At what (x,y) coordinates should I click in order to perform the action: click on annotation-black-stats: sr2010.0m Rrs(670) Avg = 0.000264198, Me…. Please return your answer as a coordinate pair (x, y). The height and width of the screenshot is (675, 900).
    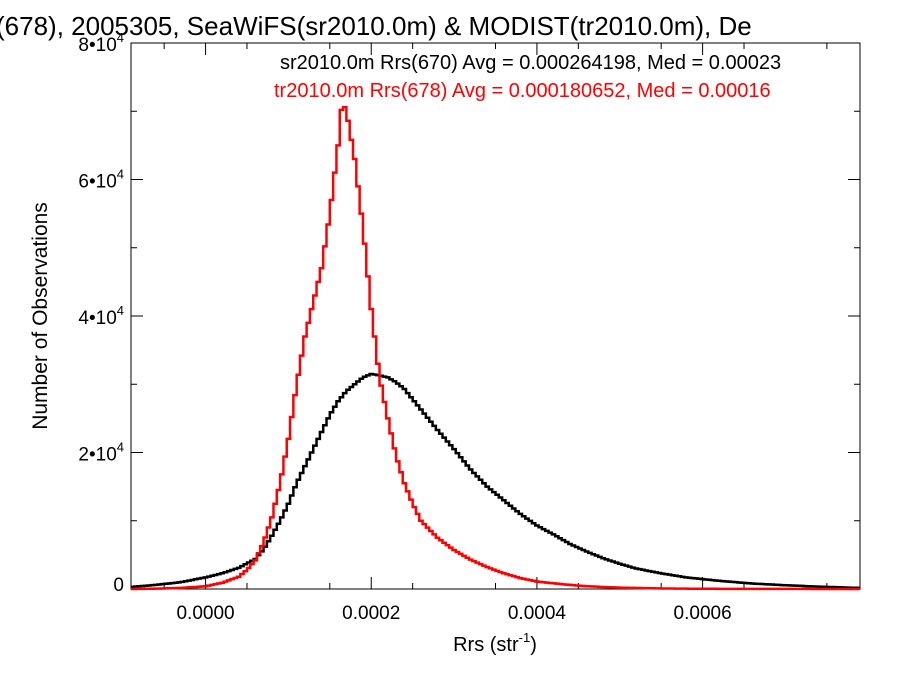
    Looking at the image, I should click on (530, 63).